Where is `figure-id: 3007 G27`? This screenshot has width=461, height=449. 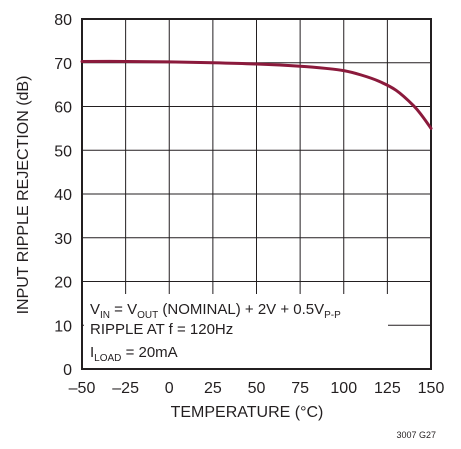
figure-id: 3007 G27 is located at coordinates (416, 435).